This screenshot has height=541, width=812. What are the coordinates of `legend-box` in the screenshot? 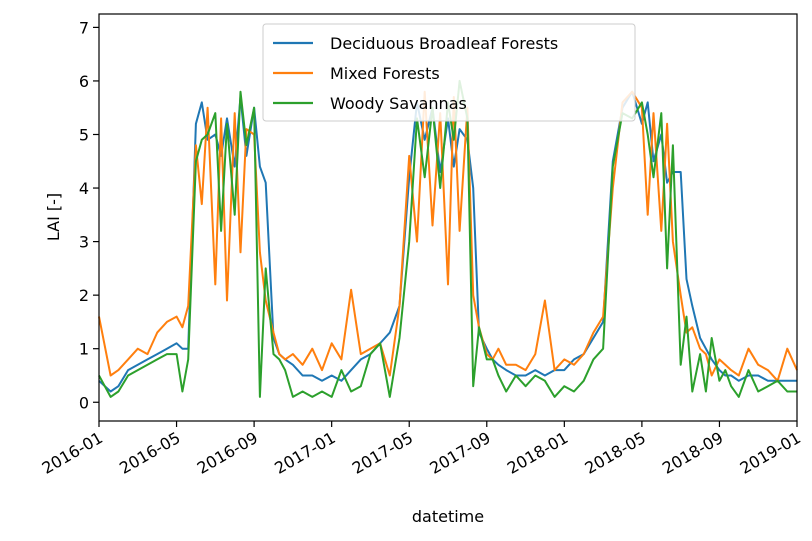 It's located at (449, 72).